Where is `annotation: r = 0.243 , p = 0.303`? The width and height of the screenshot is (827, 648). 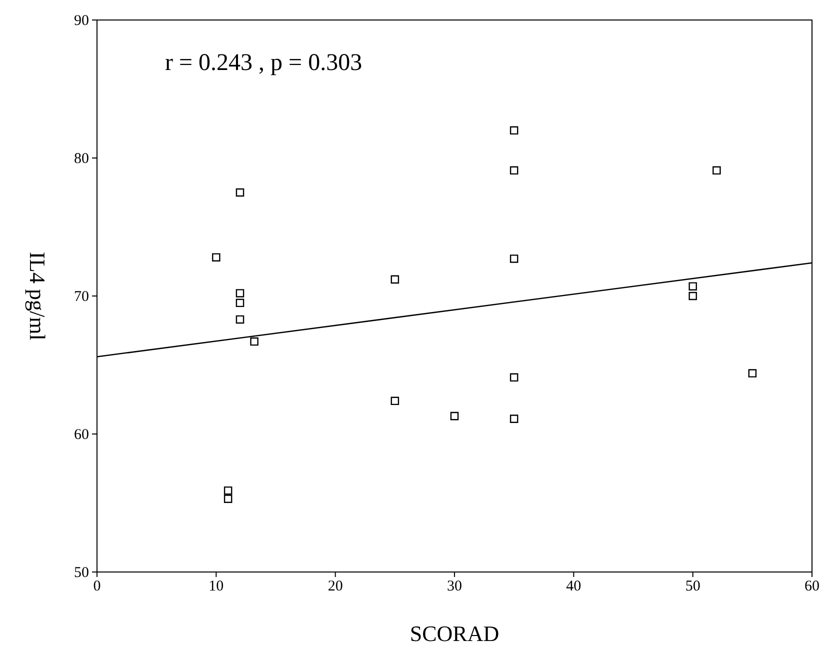
annotation: r = 0.243 , p = 0.303 is located at coordinates (263, 63).